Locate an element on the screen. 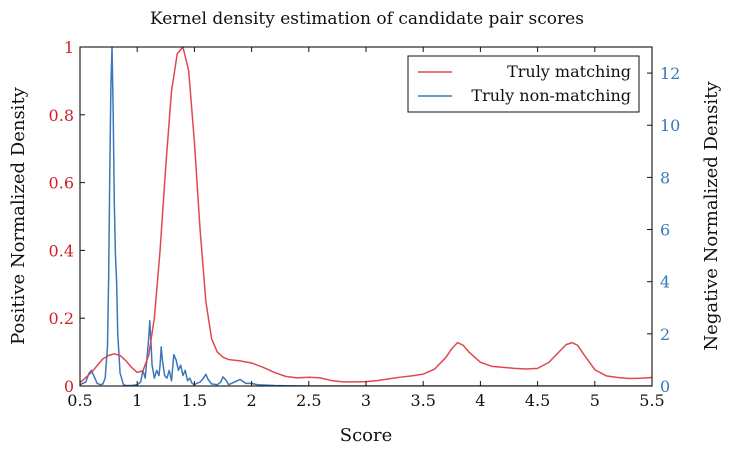 The width and height of the screenshot is (736, 449). left-axis-label: Positive Normalized Density is located at coordinates (18, 215).